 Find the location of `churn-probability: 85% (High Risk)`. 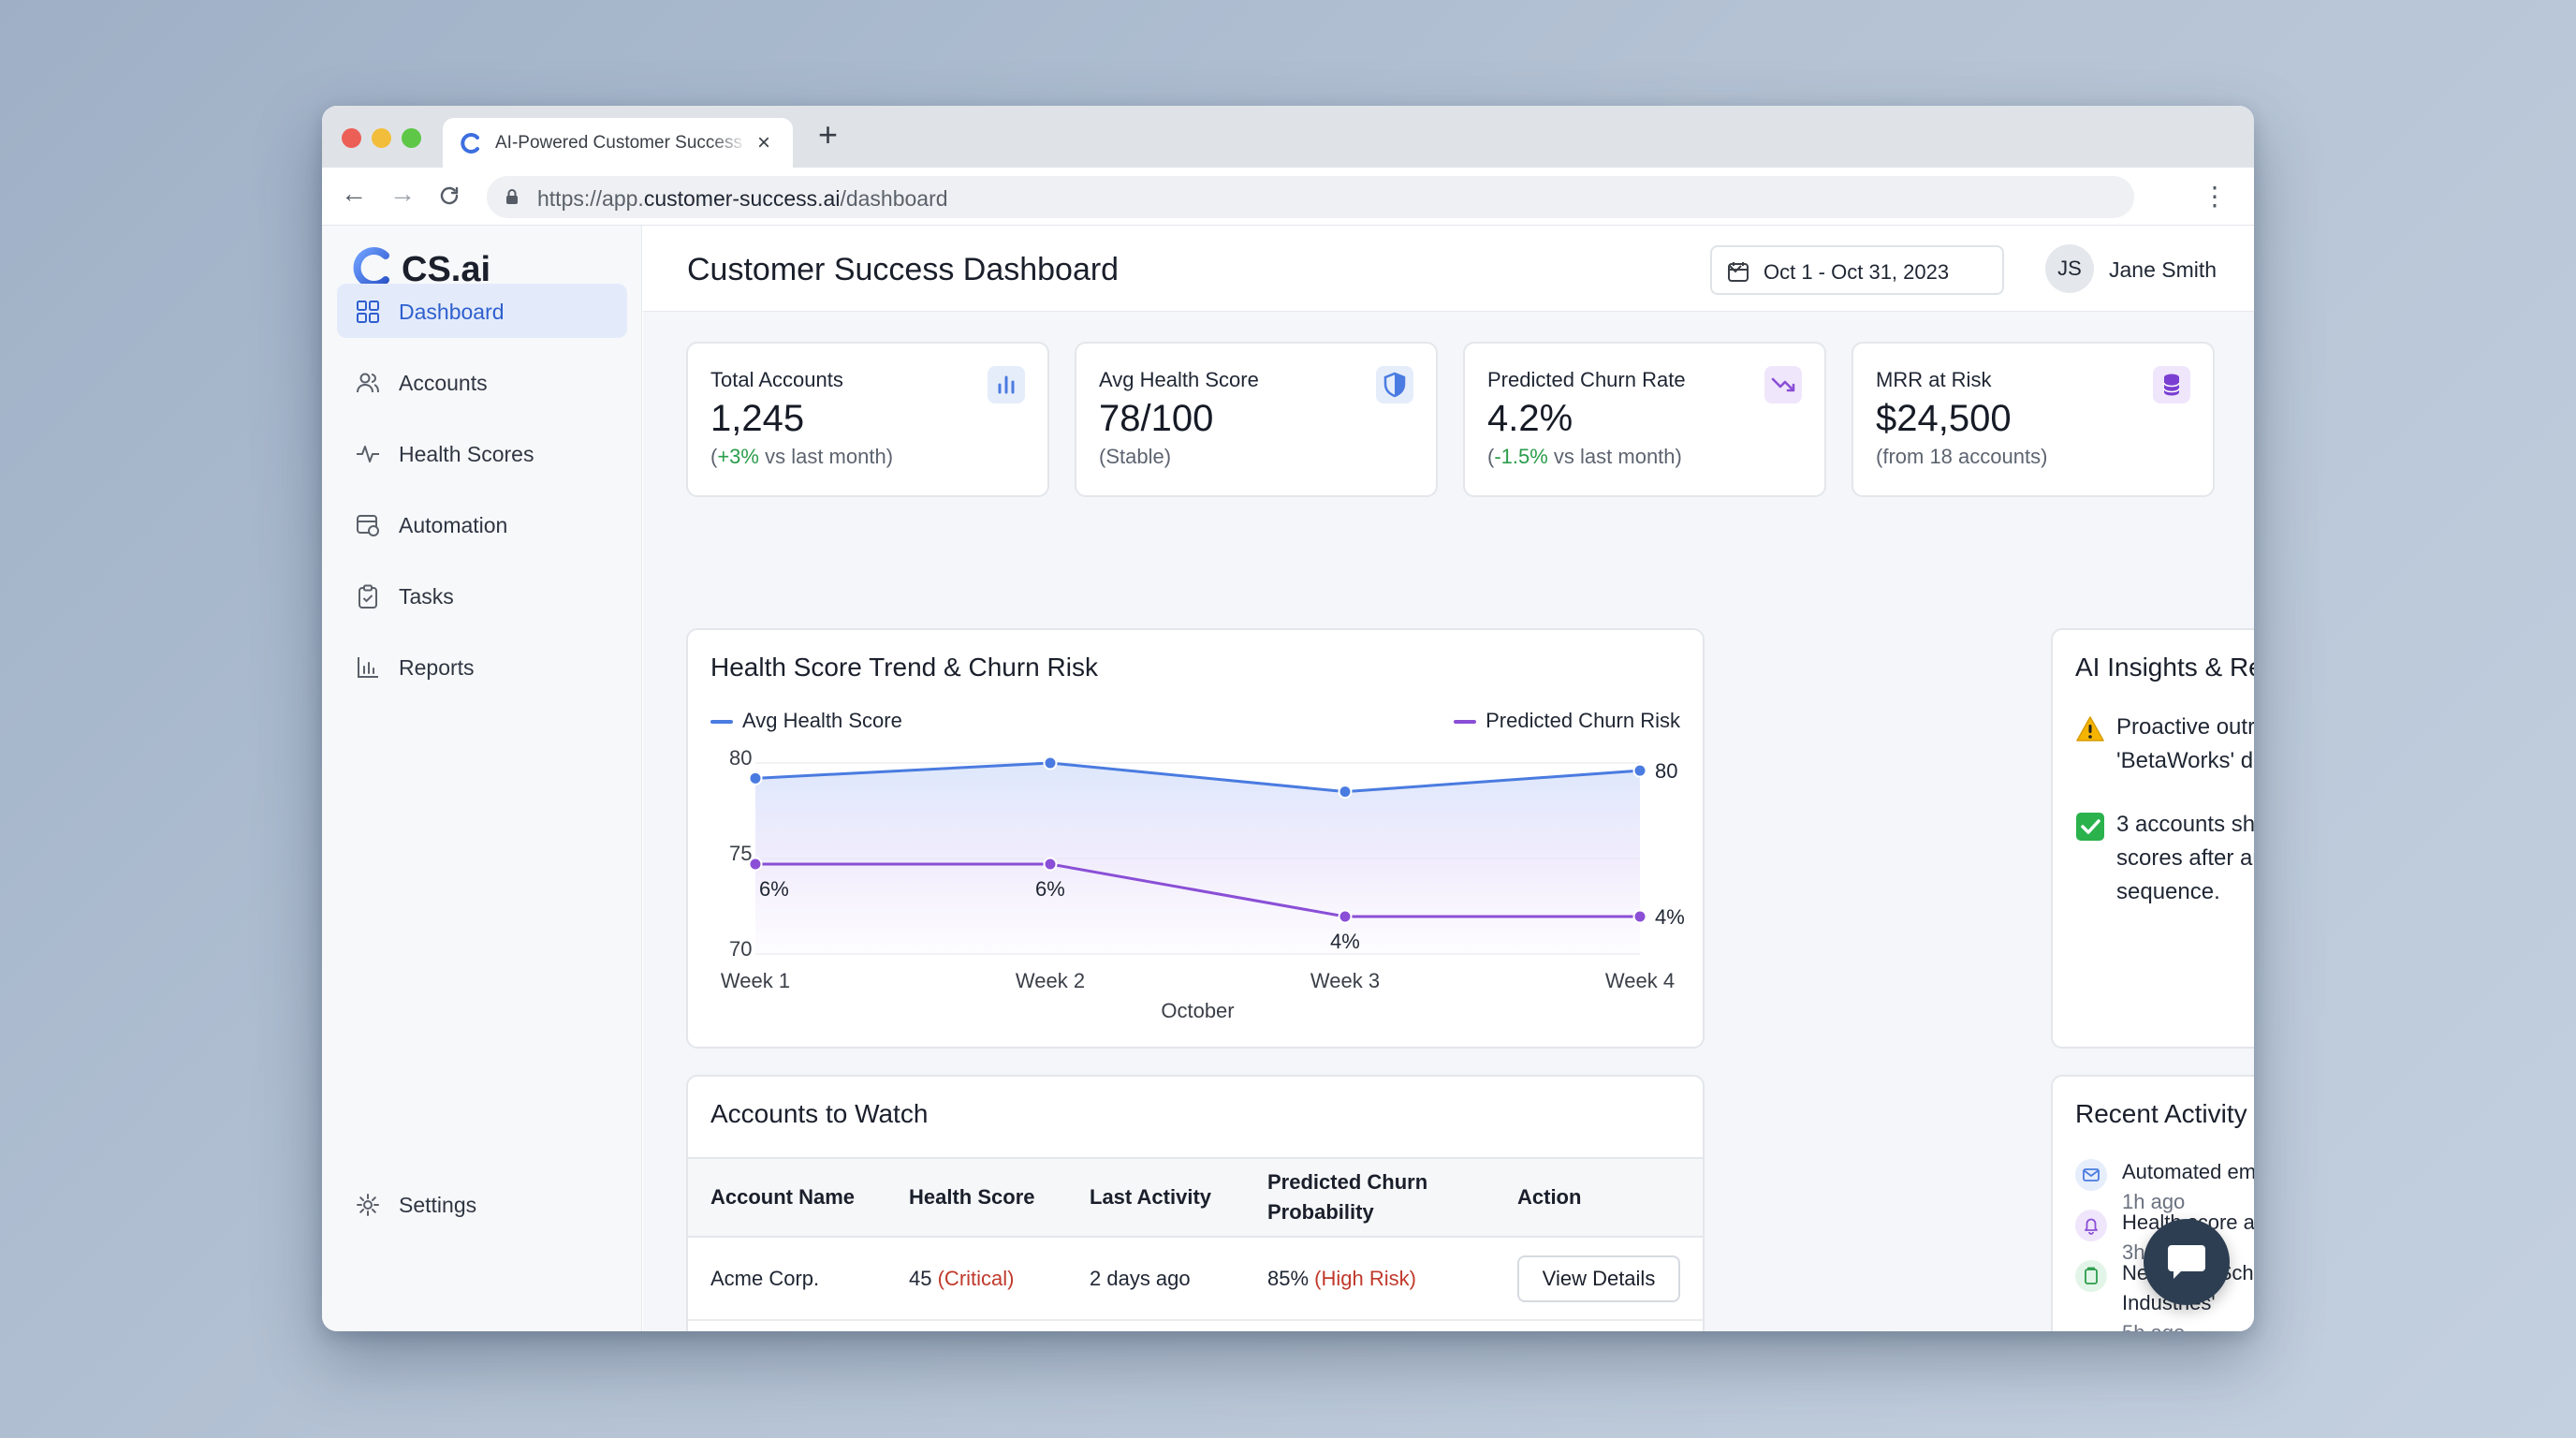

churn-probability: 85% (High Risk) is located at coordinates (1370, 1279).